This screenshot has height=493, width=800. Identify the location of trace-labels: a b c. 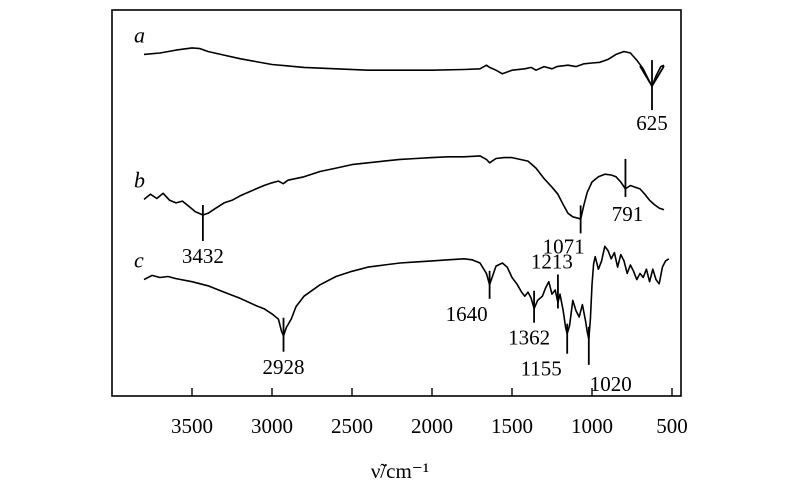
(139, 147).